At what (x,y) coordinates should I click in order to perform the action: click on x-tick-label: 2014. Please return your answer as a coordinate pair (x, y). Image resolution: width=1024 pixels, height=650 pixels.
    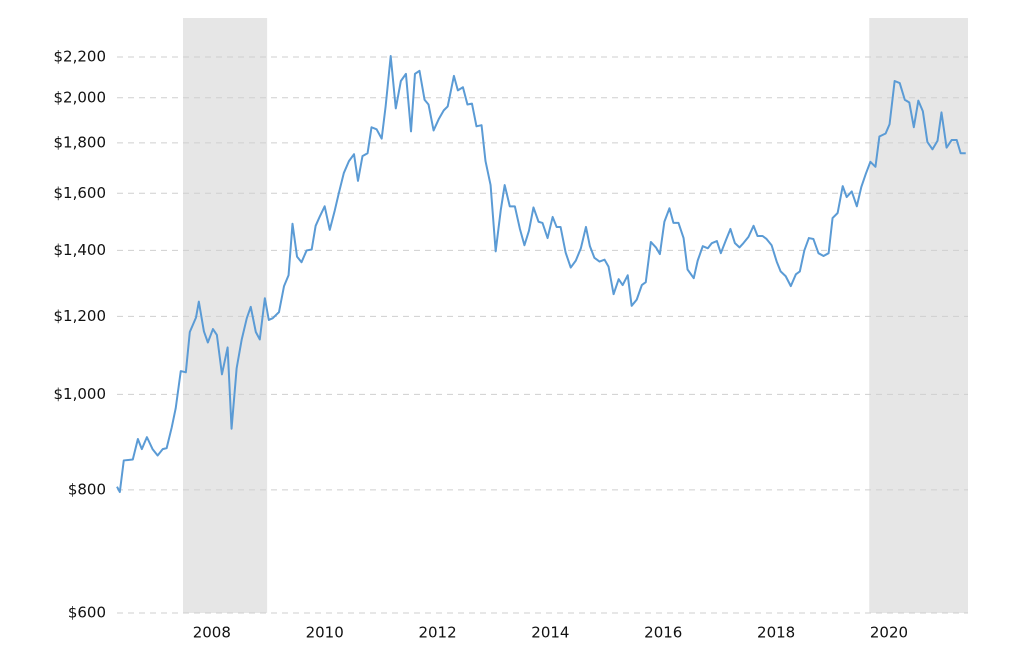
    Looking at the image, I should click on (550, 633).